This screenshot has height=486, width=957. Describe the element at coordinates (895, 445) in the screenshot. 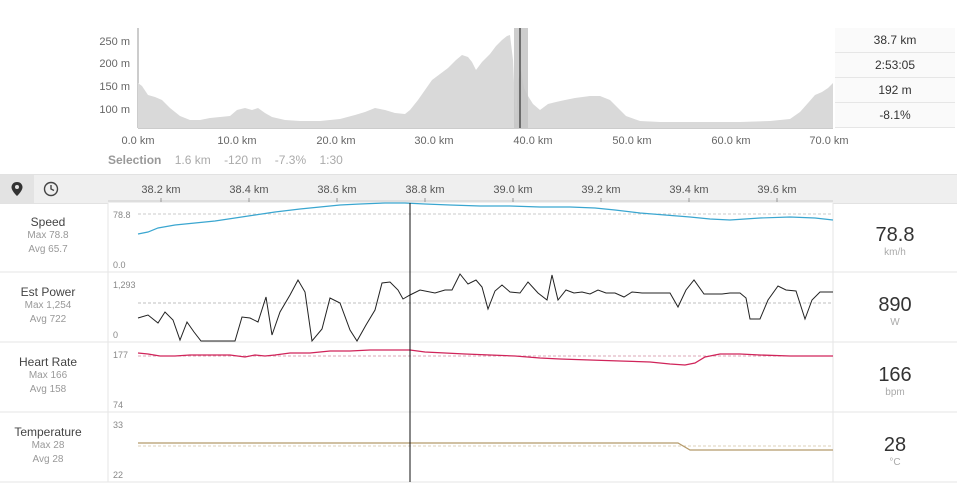

I see `temp-value: 28` at that location.